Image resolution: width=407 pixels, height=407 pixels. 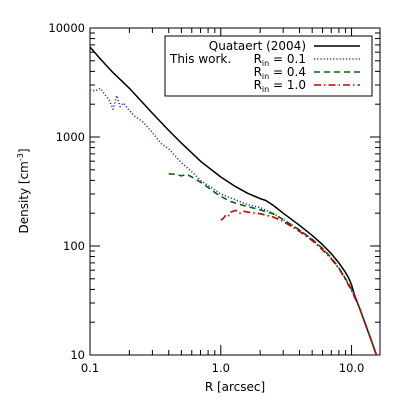 What do you see at coordinates (90, 368) in the screenshot?
I see `x-tick-label: 0.1` at bounding box center [90, 368].